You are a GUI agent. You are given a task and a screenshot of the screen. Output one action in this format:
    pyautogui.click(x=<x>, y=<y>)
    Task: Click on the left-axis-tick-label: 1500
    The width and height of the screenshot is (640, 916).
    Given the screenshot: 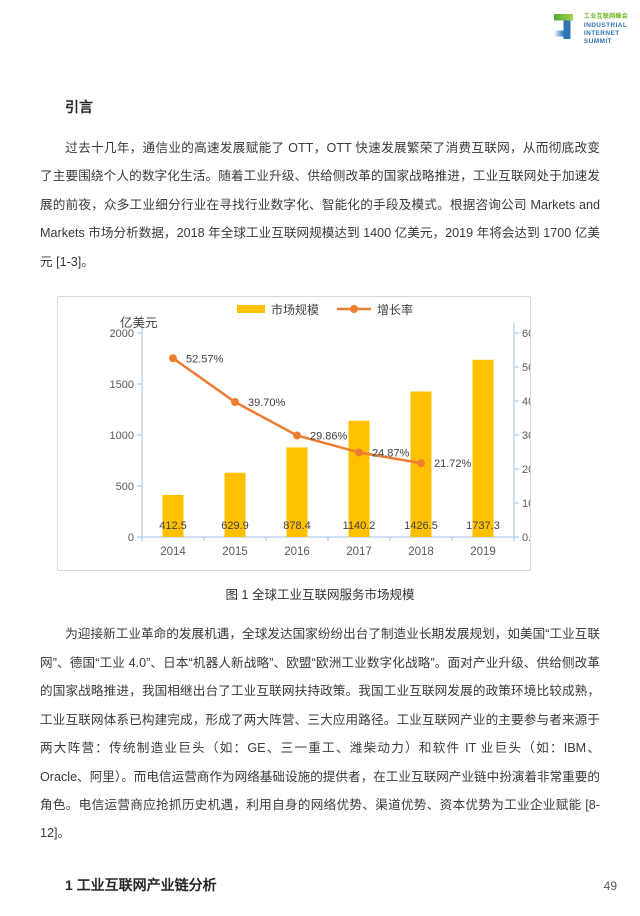 What is the action you would take?
    pyautogui.click(x=122, y=385)
    